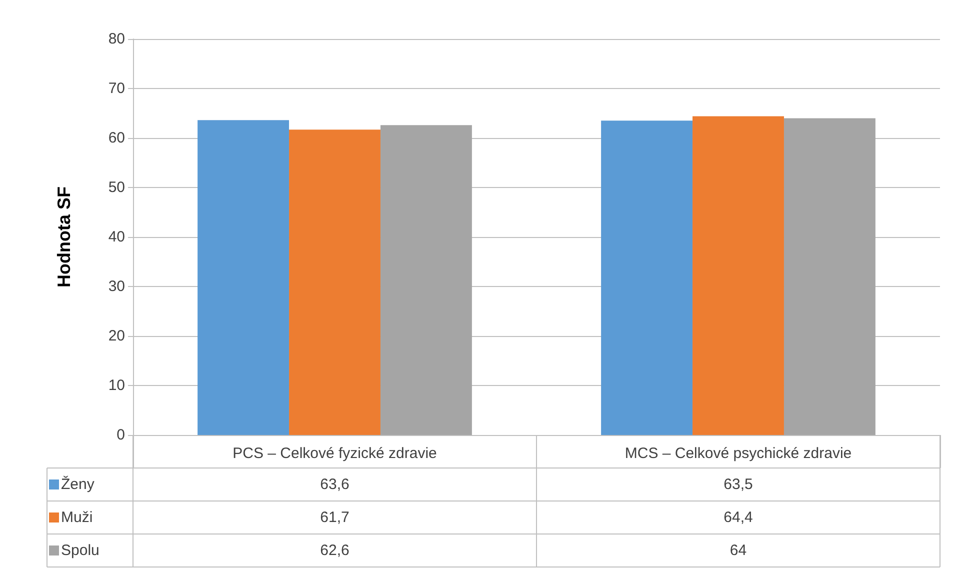 The image size is (955, 578). What do you see at coordinates (116, 187) in the screenshot?
I see `y-tick-label: 50` at bounding box center [116, 187].